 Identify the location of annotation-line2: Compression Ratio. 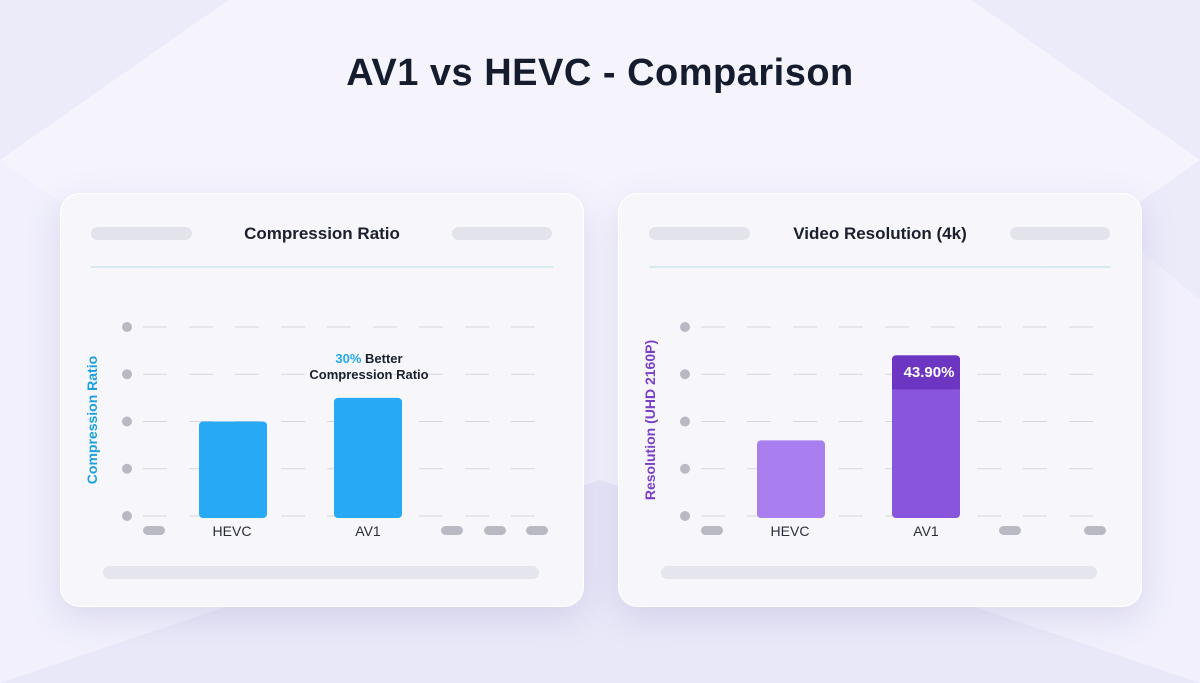
(369, 374).